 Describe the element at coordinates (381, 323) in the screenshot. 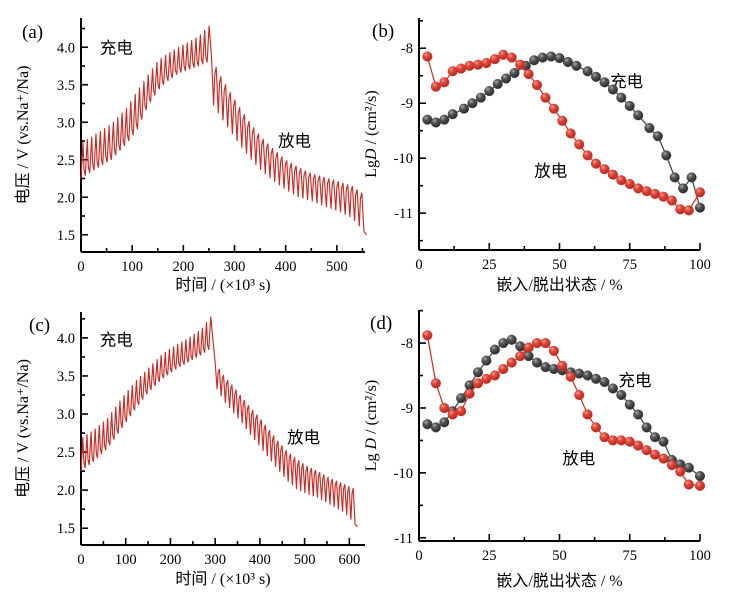

I see `panel-tag-d: (d)` at that location.